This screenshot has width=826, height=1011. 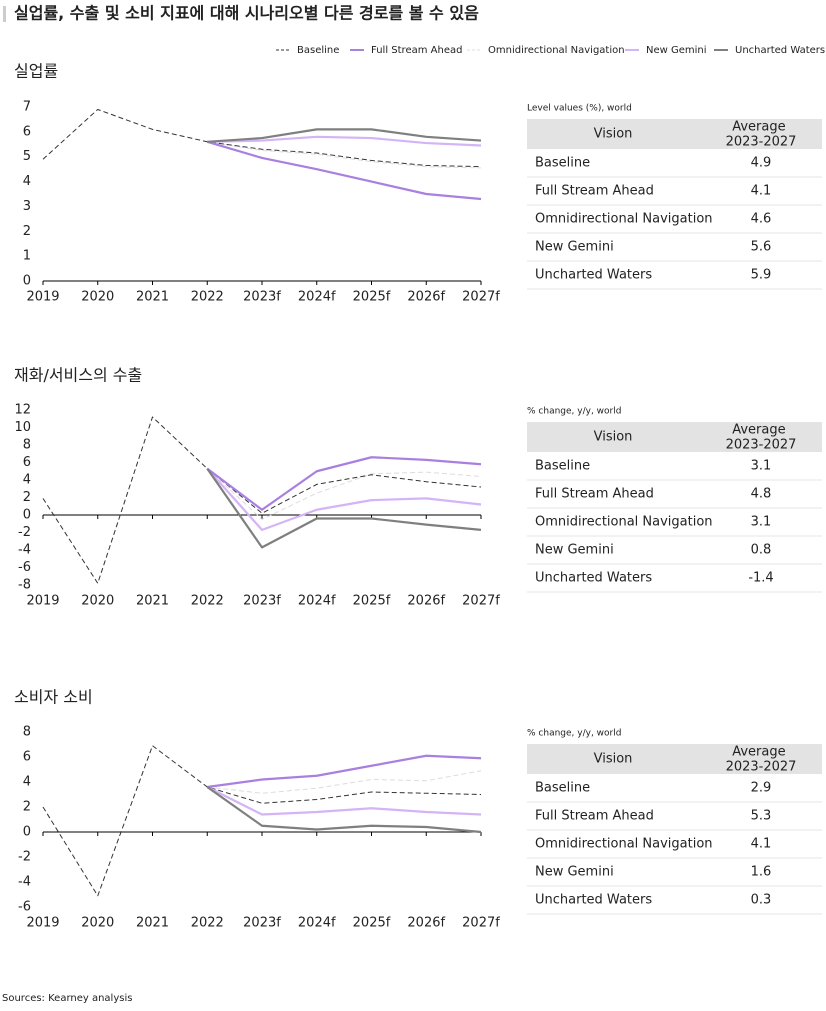 What do you see at coordinates (27, 231) in the screenshot?
I see `y-tick-label: 2` at bounding box center [27, 231].